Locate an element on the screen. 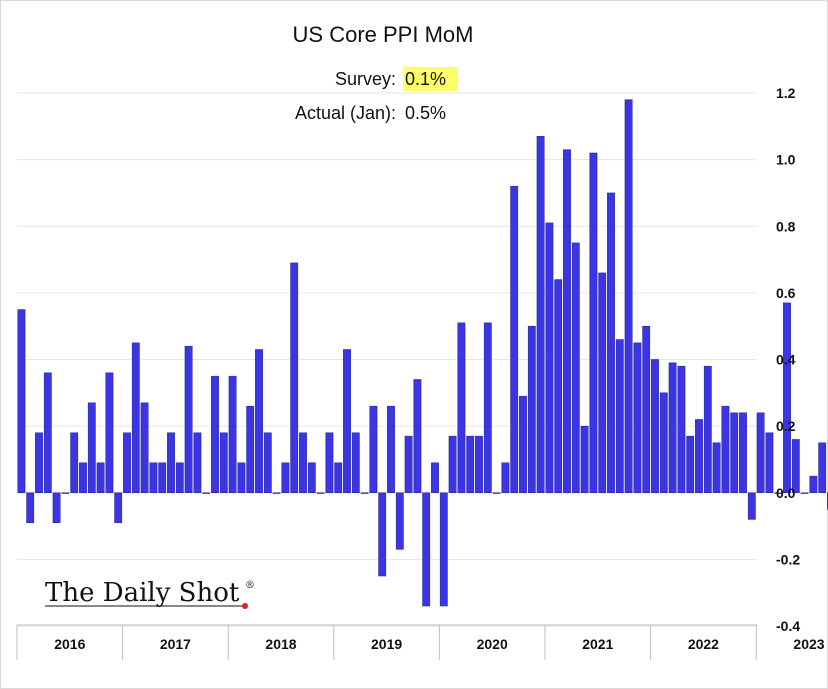 The width and height of the screenshot is (828, 689). x-tick-label: 2022 is located at coordinates (703, 644).